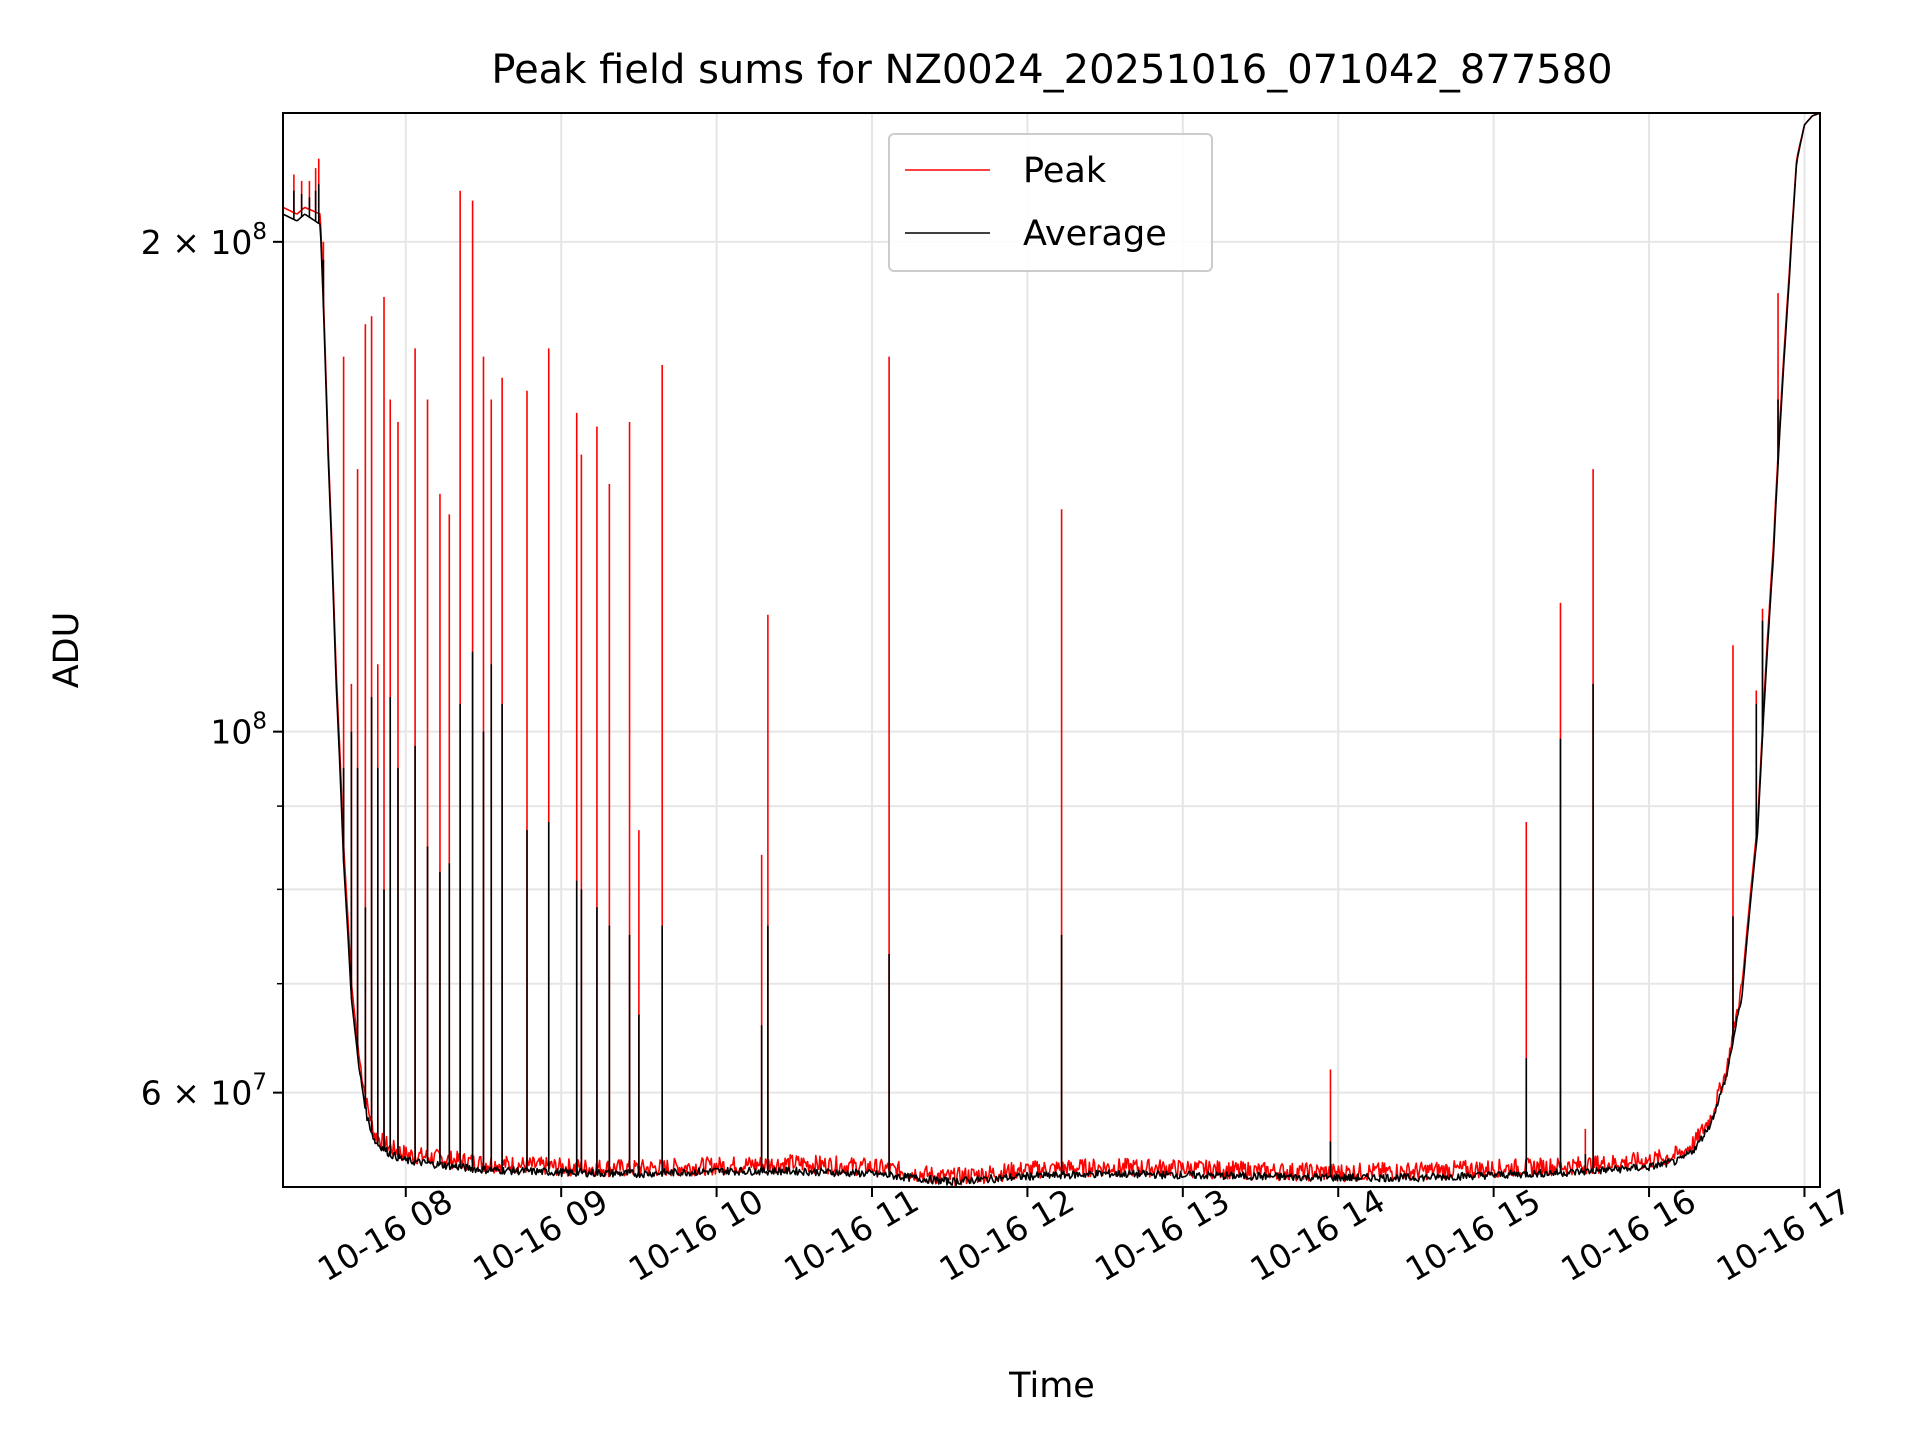 The height and width of the screenshot is (1445, 1920). Describe the element at coordinates (204, 240) in the screenshot. I see `y-tick-label: 2 × 108` at that location.